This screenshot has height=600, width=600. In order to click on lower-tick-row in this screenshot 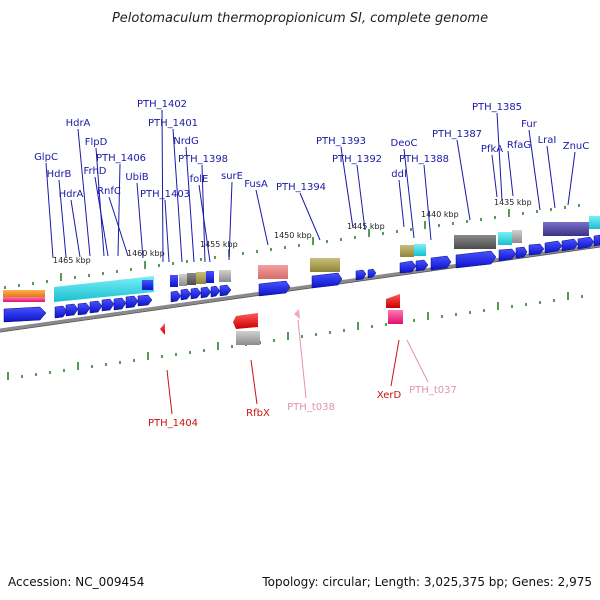, I will do `click(295, 336)`.